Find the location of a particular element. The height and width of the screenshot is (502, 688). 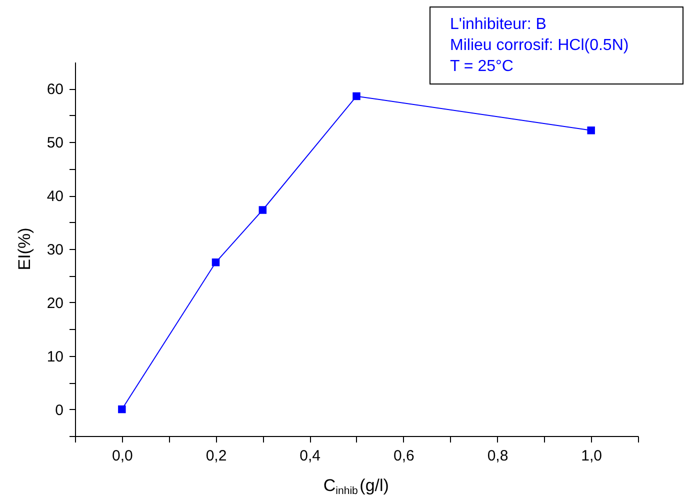

text: L'inhibiteur: B is located at coordinates (498, 24).